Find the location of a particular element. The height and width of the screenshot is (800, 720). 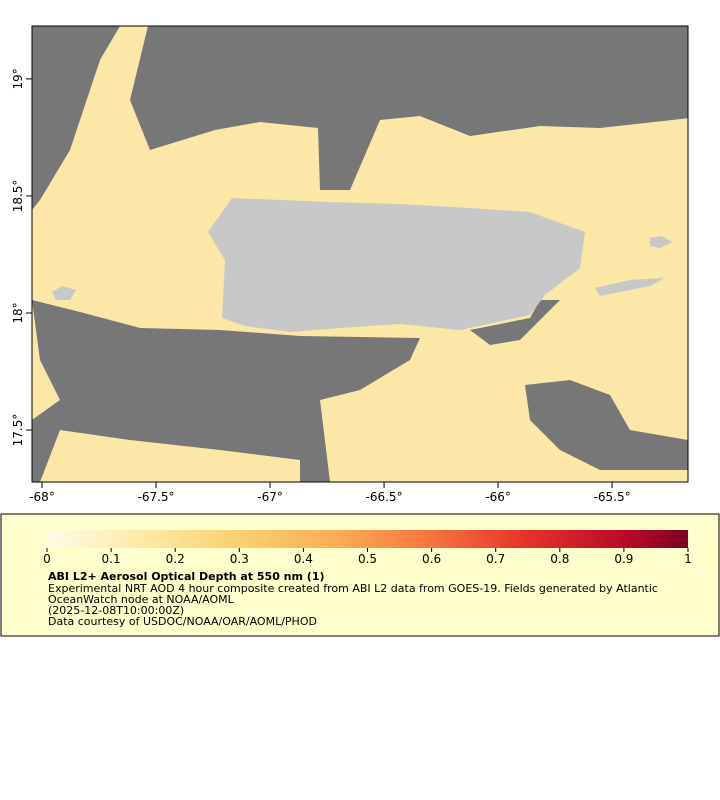

y-tick-label: 18° is located at coordinates (18, 312).